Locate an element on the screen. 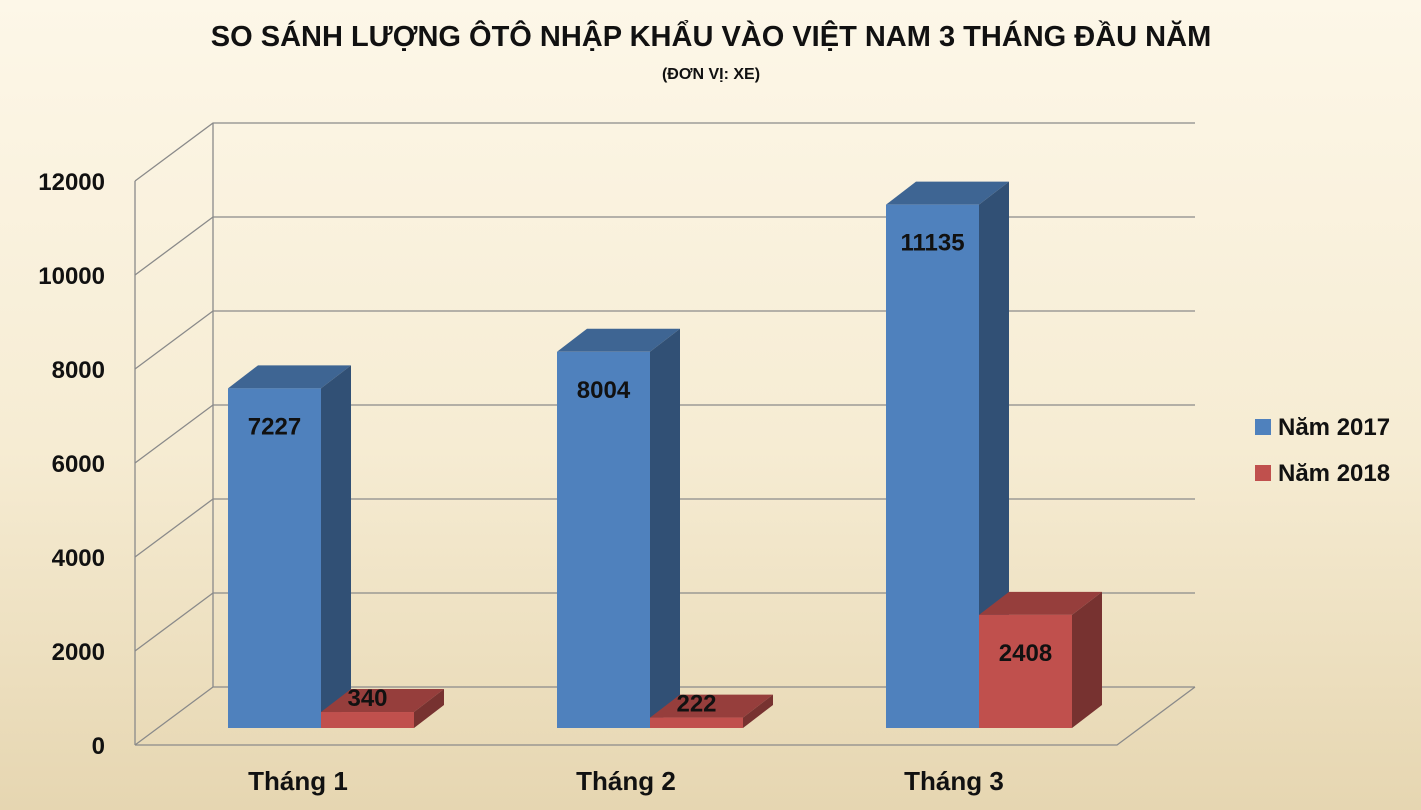 Image resolution: width=1421 pixels, height=810 pixels. y-tick-label: 12000 is located at coordinates (71, 182).